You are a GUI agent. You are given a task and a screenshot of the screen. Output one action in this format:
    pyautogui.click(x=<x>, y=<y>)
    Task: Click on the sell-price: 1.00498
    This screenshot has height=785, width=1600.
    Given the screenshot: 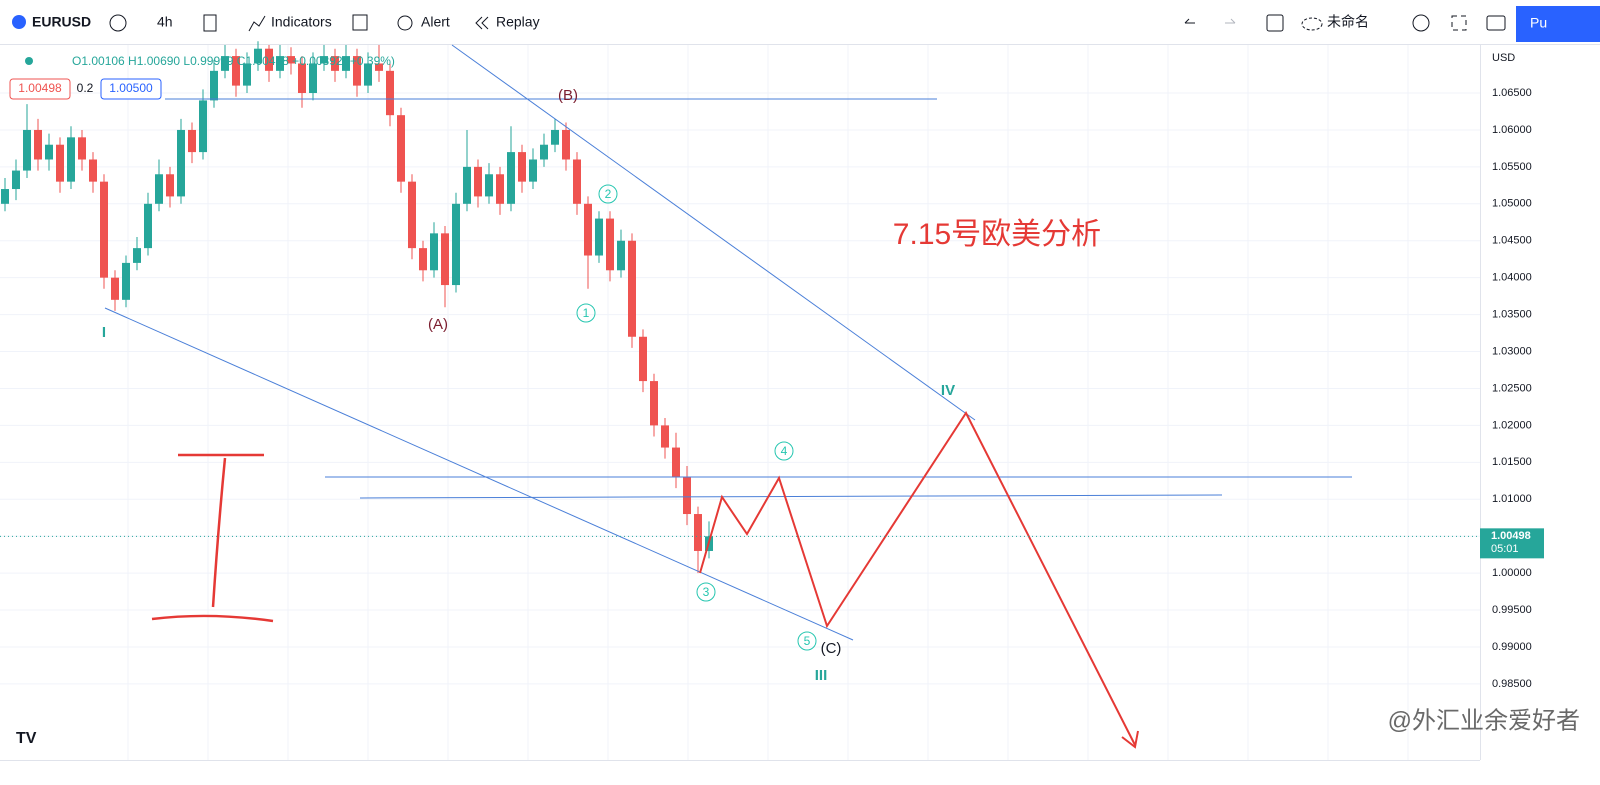 What is the action you would take?
    pyautogui.click(x=40, y=88)
    